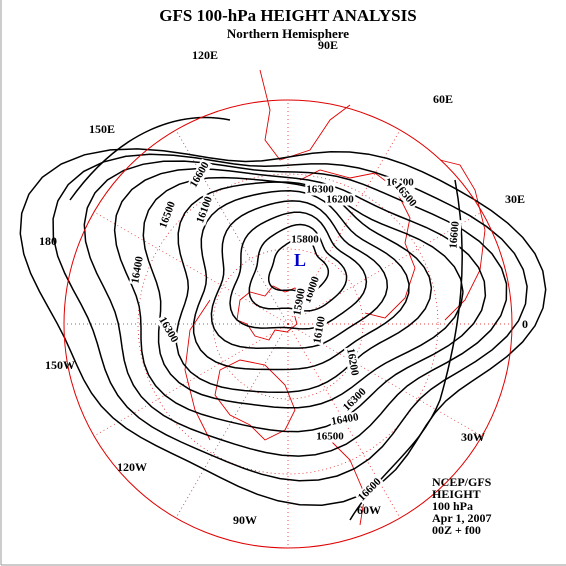 The width and height of the screenshot is (566, 566). I want to click on info-line: 00Z + f00, so click(456, 530).